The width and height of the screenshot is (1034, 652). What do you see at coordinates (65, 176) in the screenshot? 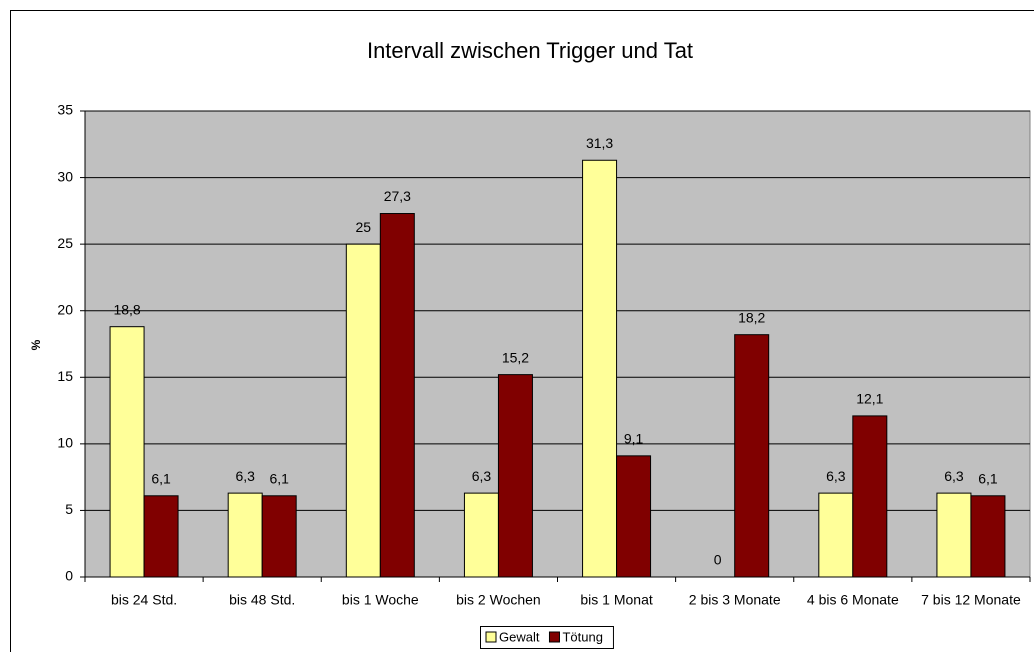
I see `y-tick-label: 30` at bounding box center [65, 176].